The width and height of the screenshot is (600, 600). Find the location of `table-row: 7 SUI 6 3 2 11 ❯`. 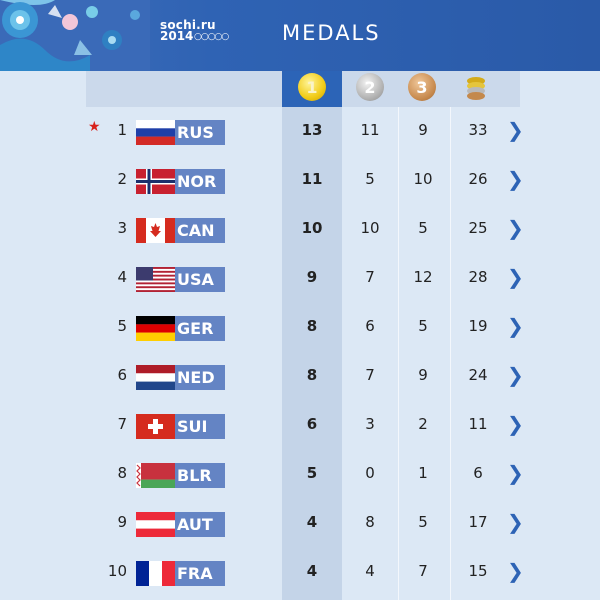

table-row: 7 SUI 6 3 2 11 ❯ is located at coordinates (300, 425).